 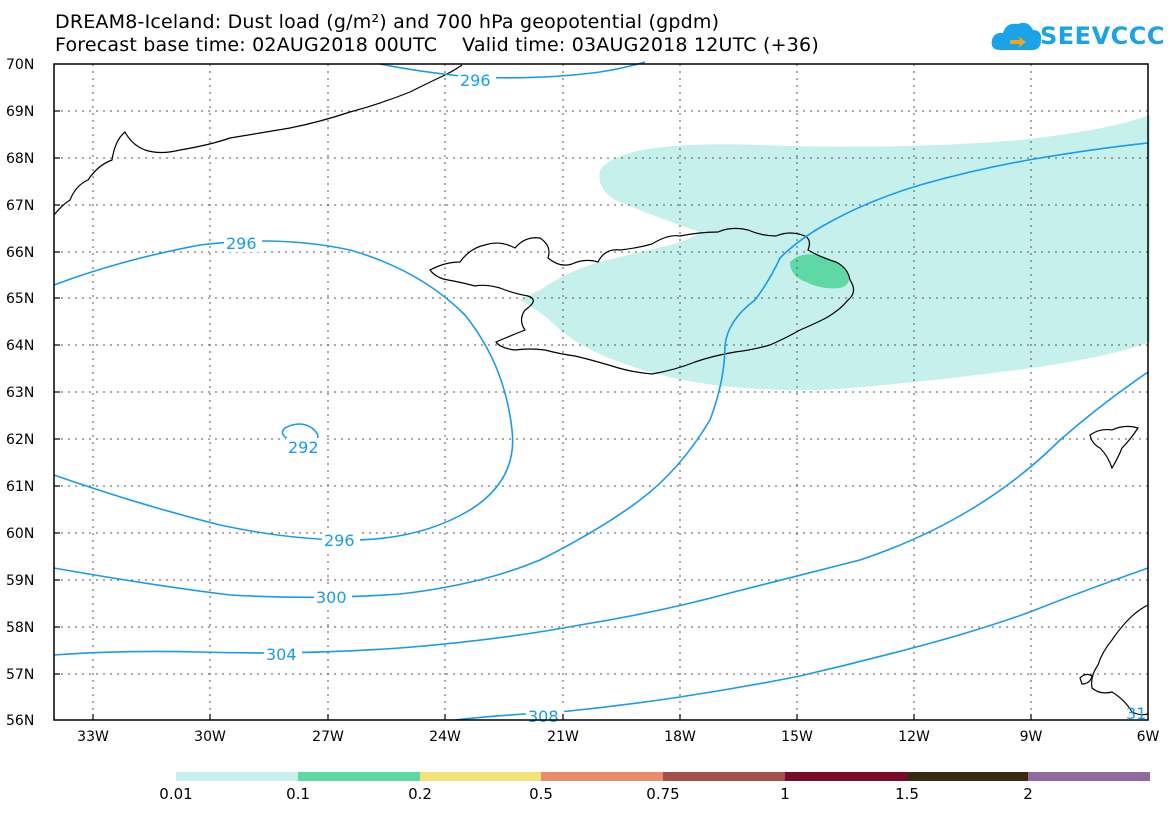 I want to click on lat-label: 63N, so click(x=20, y=393).